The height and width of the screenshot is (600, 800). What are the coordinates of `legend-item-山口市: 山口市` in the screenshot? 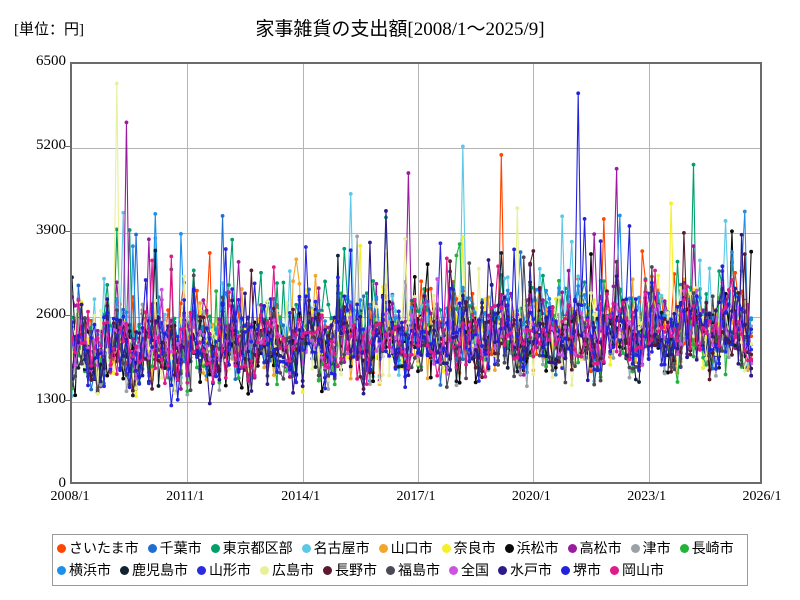 It's located at (405, 548).